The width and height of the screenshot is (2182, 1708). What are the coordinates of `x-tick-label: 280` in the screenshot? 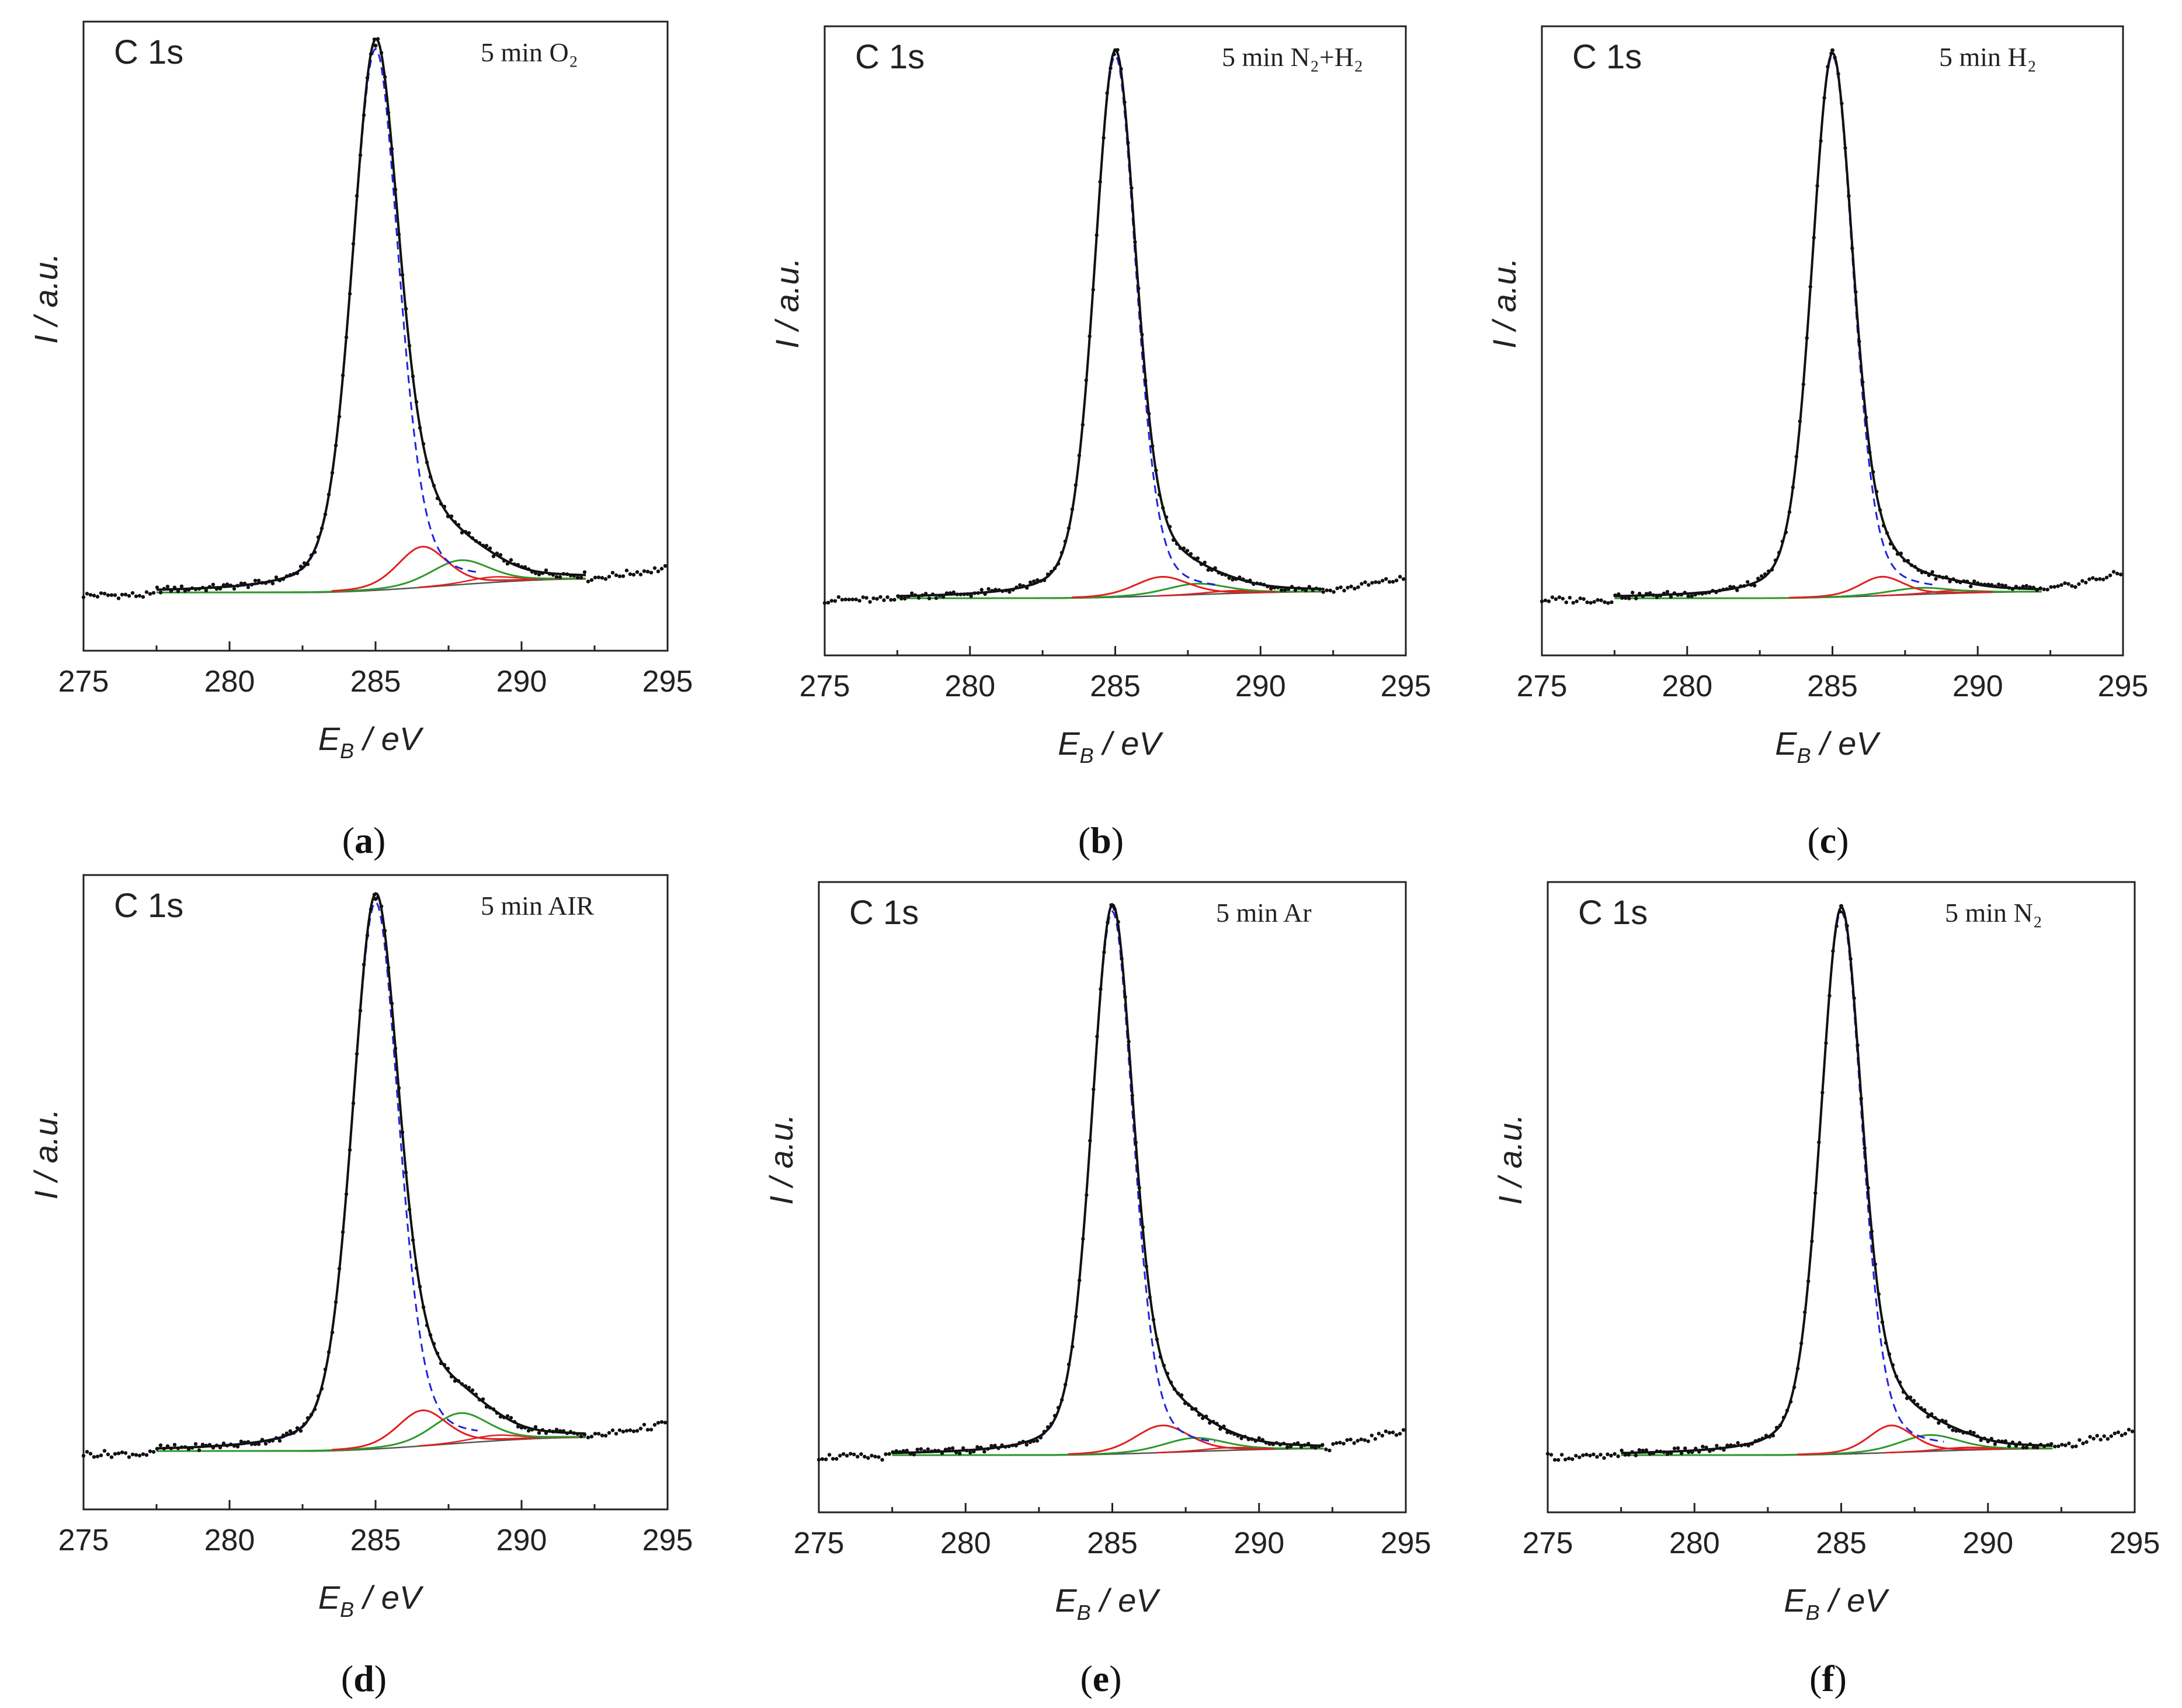 It's located at (969, 686).